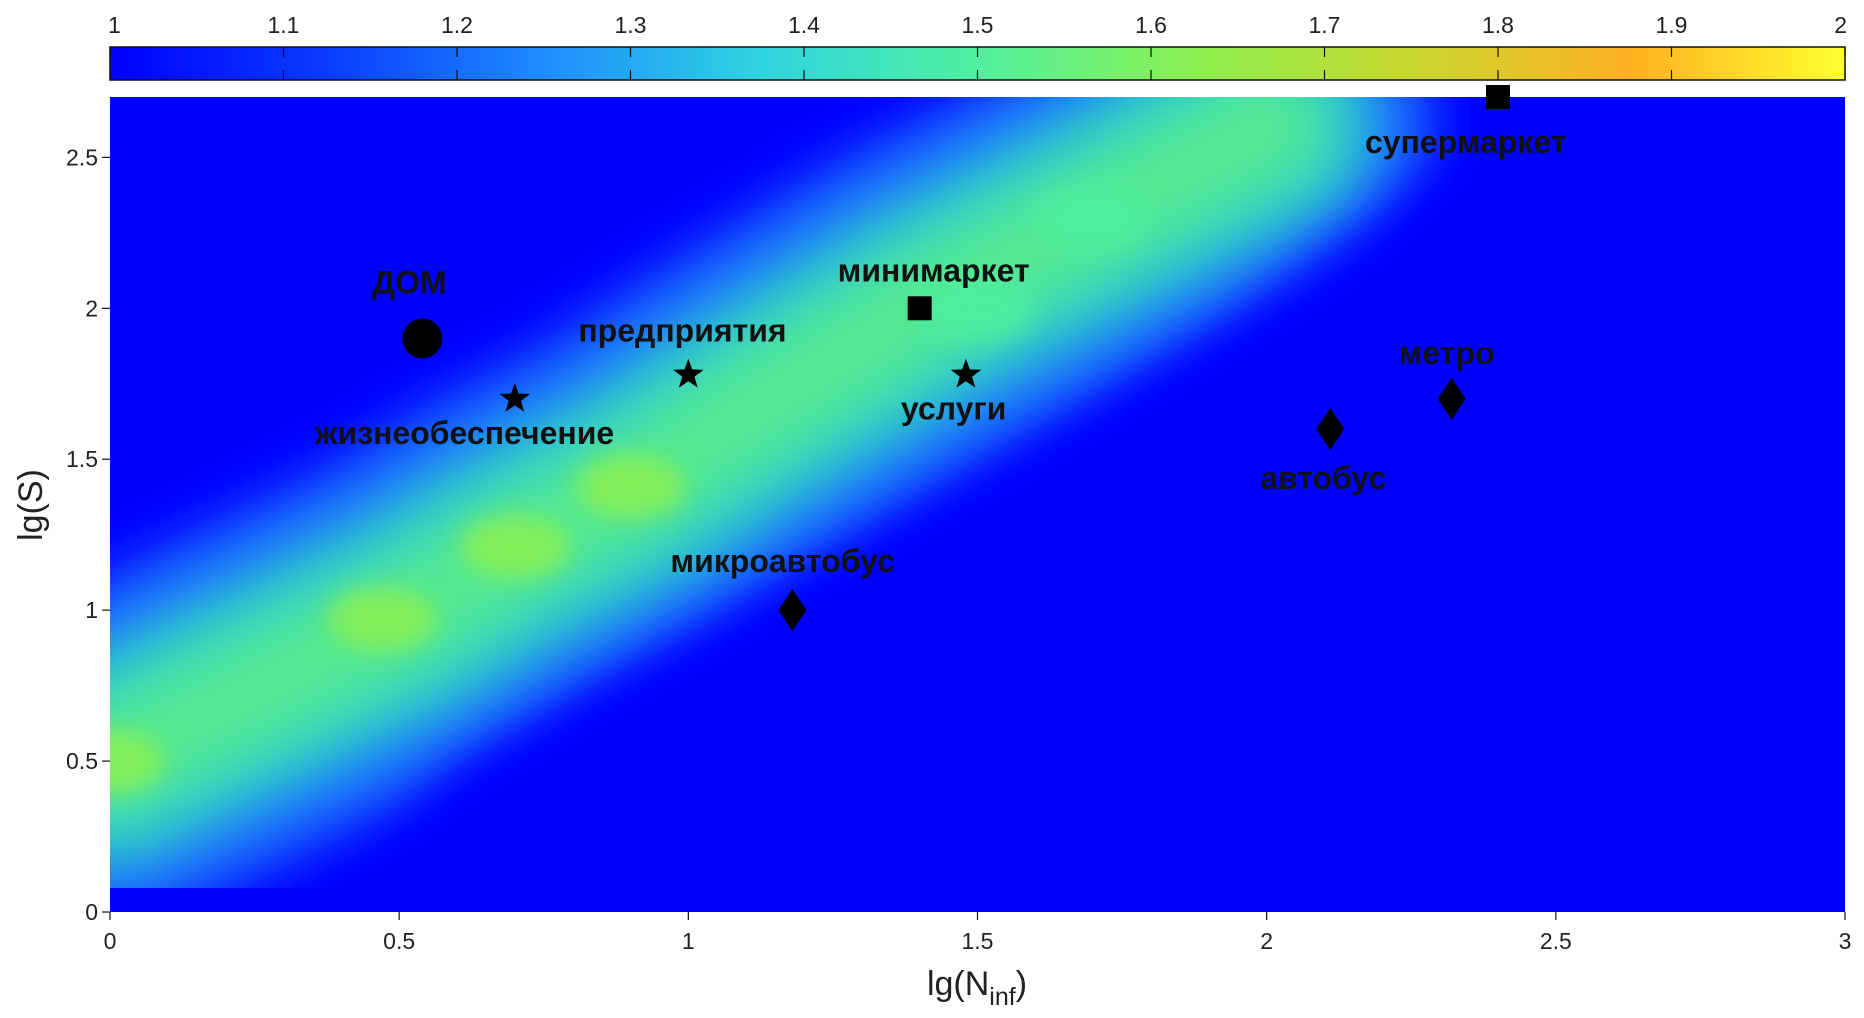  Describe the element at coordinates (978, 25) in the screenshot. I see `colorbar-tick-label: 1.5` at that location.